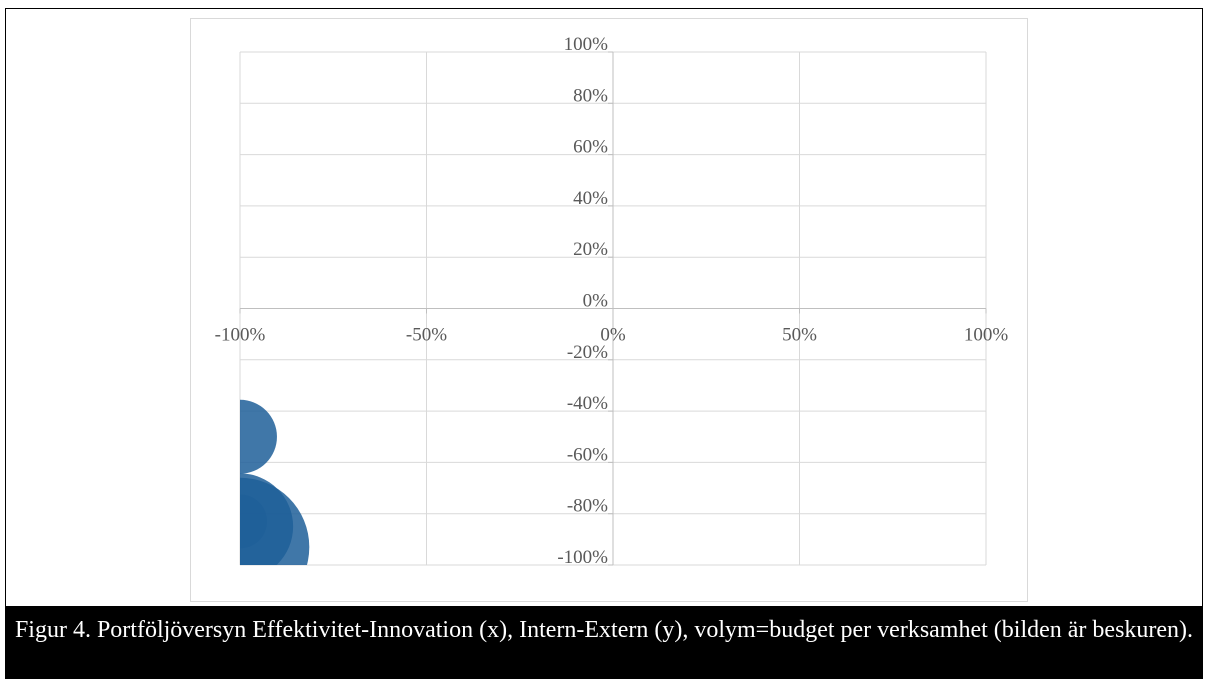 Image resolution: width=1206 pixels, height=679 pixels. What do you see at coordinates (582, 557) in the screenshot?
I see `y-tick-label: -100%` at bounding box center [582, 557].